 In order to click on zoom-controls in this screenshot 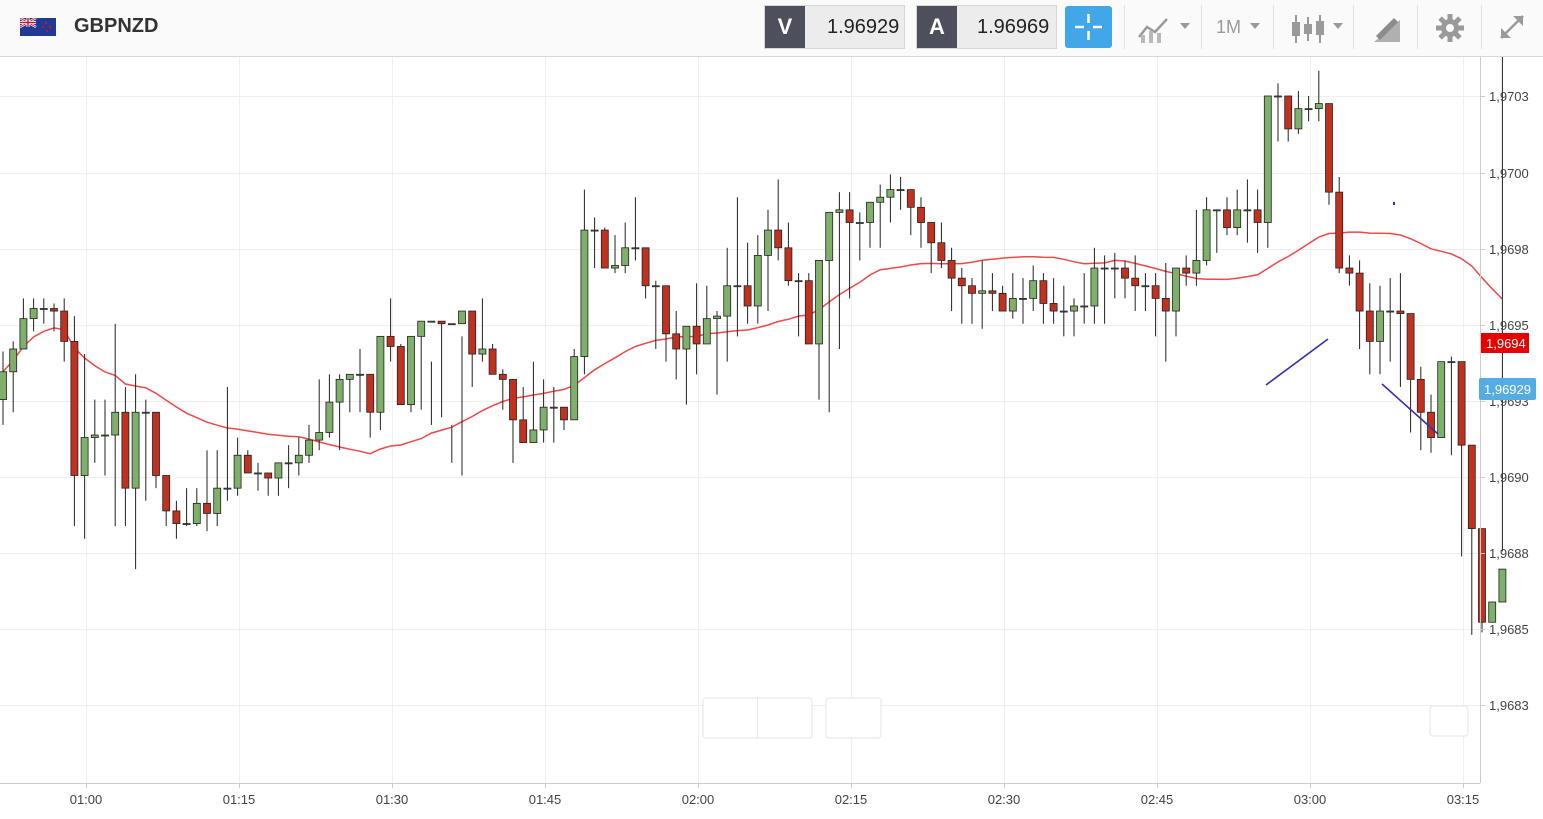, I will do `click(1085, 718)`.